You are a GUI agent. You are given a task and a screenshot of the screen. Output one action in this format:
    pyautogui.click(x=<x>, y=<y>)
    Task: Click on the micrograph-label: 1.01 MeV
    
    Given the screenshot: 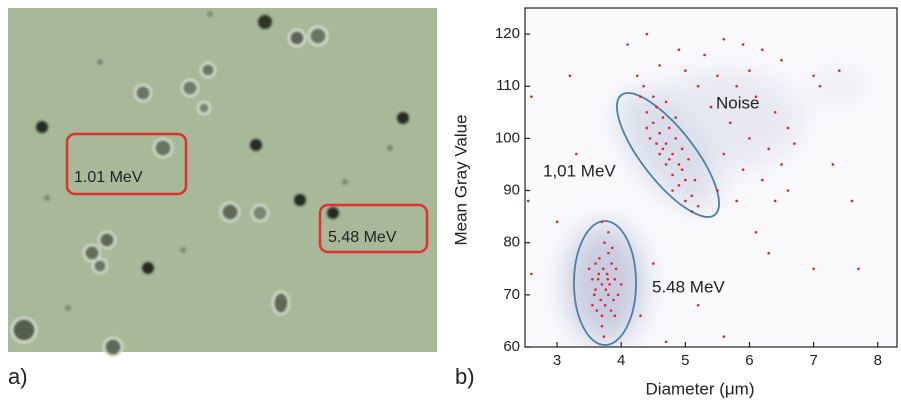 What is the action you would take?
    pyautogui.click(x=108, y=177)
    